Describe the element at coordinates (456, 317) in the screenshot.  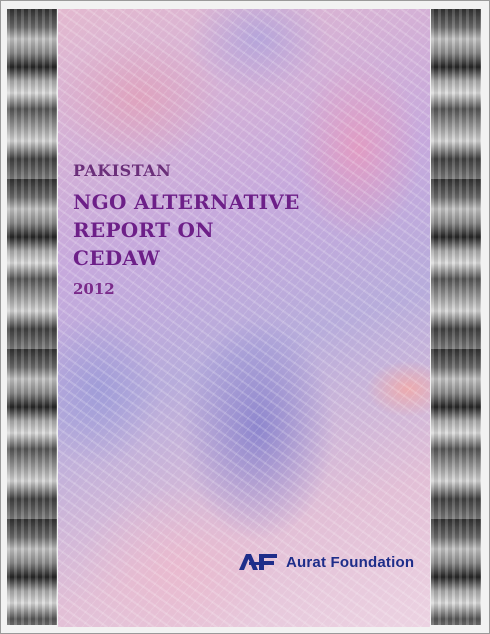
I see `right-photo-collage` at that location.